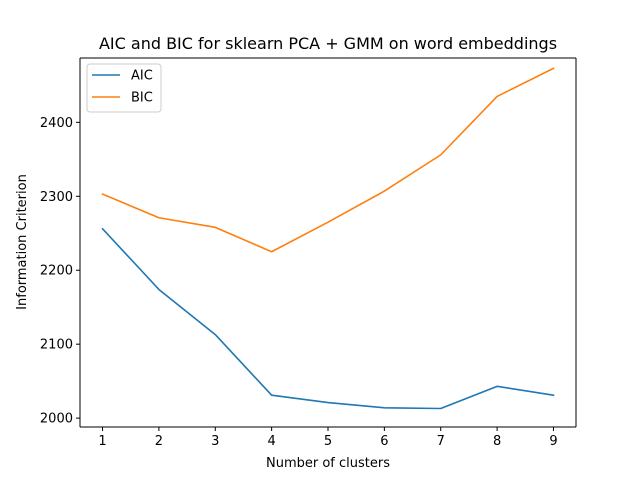 Image resolution: width=640 pixels, height=480 pixels. What do you see at coordinates (142, 76) in the screenshot?
I see `legend-label-aic: AIC` at bounding box center [142, 76].